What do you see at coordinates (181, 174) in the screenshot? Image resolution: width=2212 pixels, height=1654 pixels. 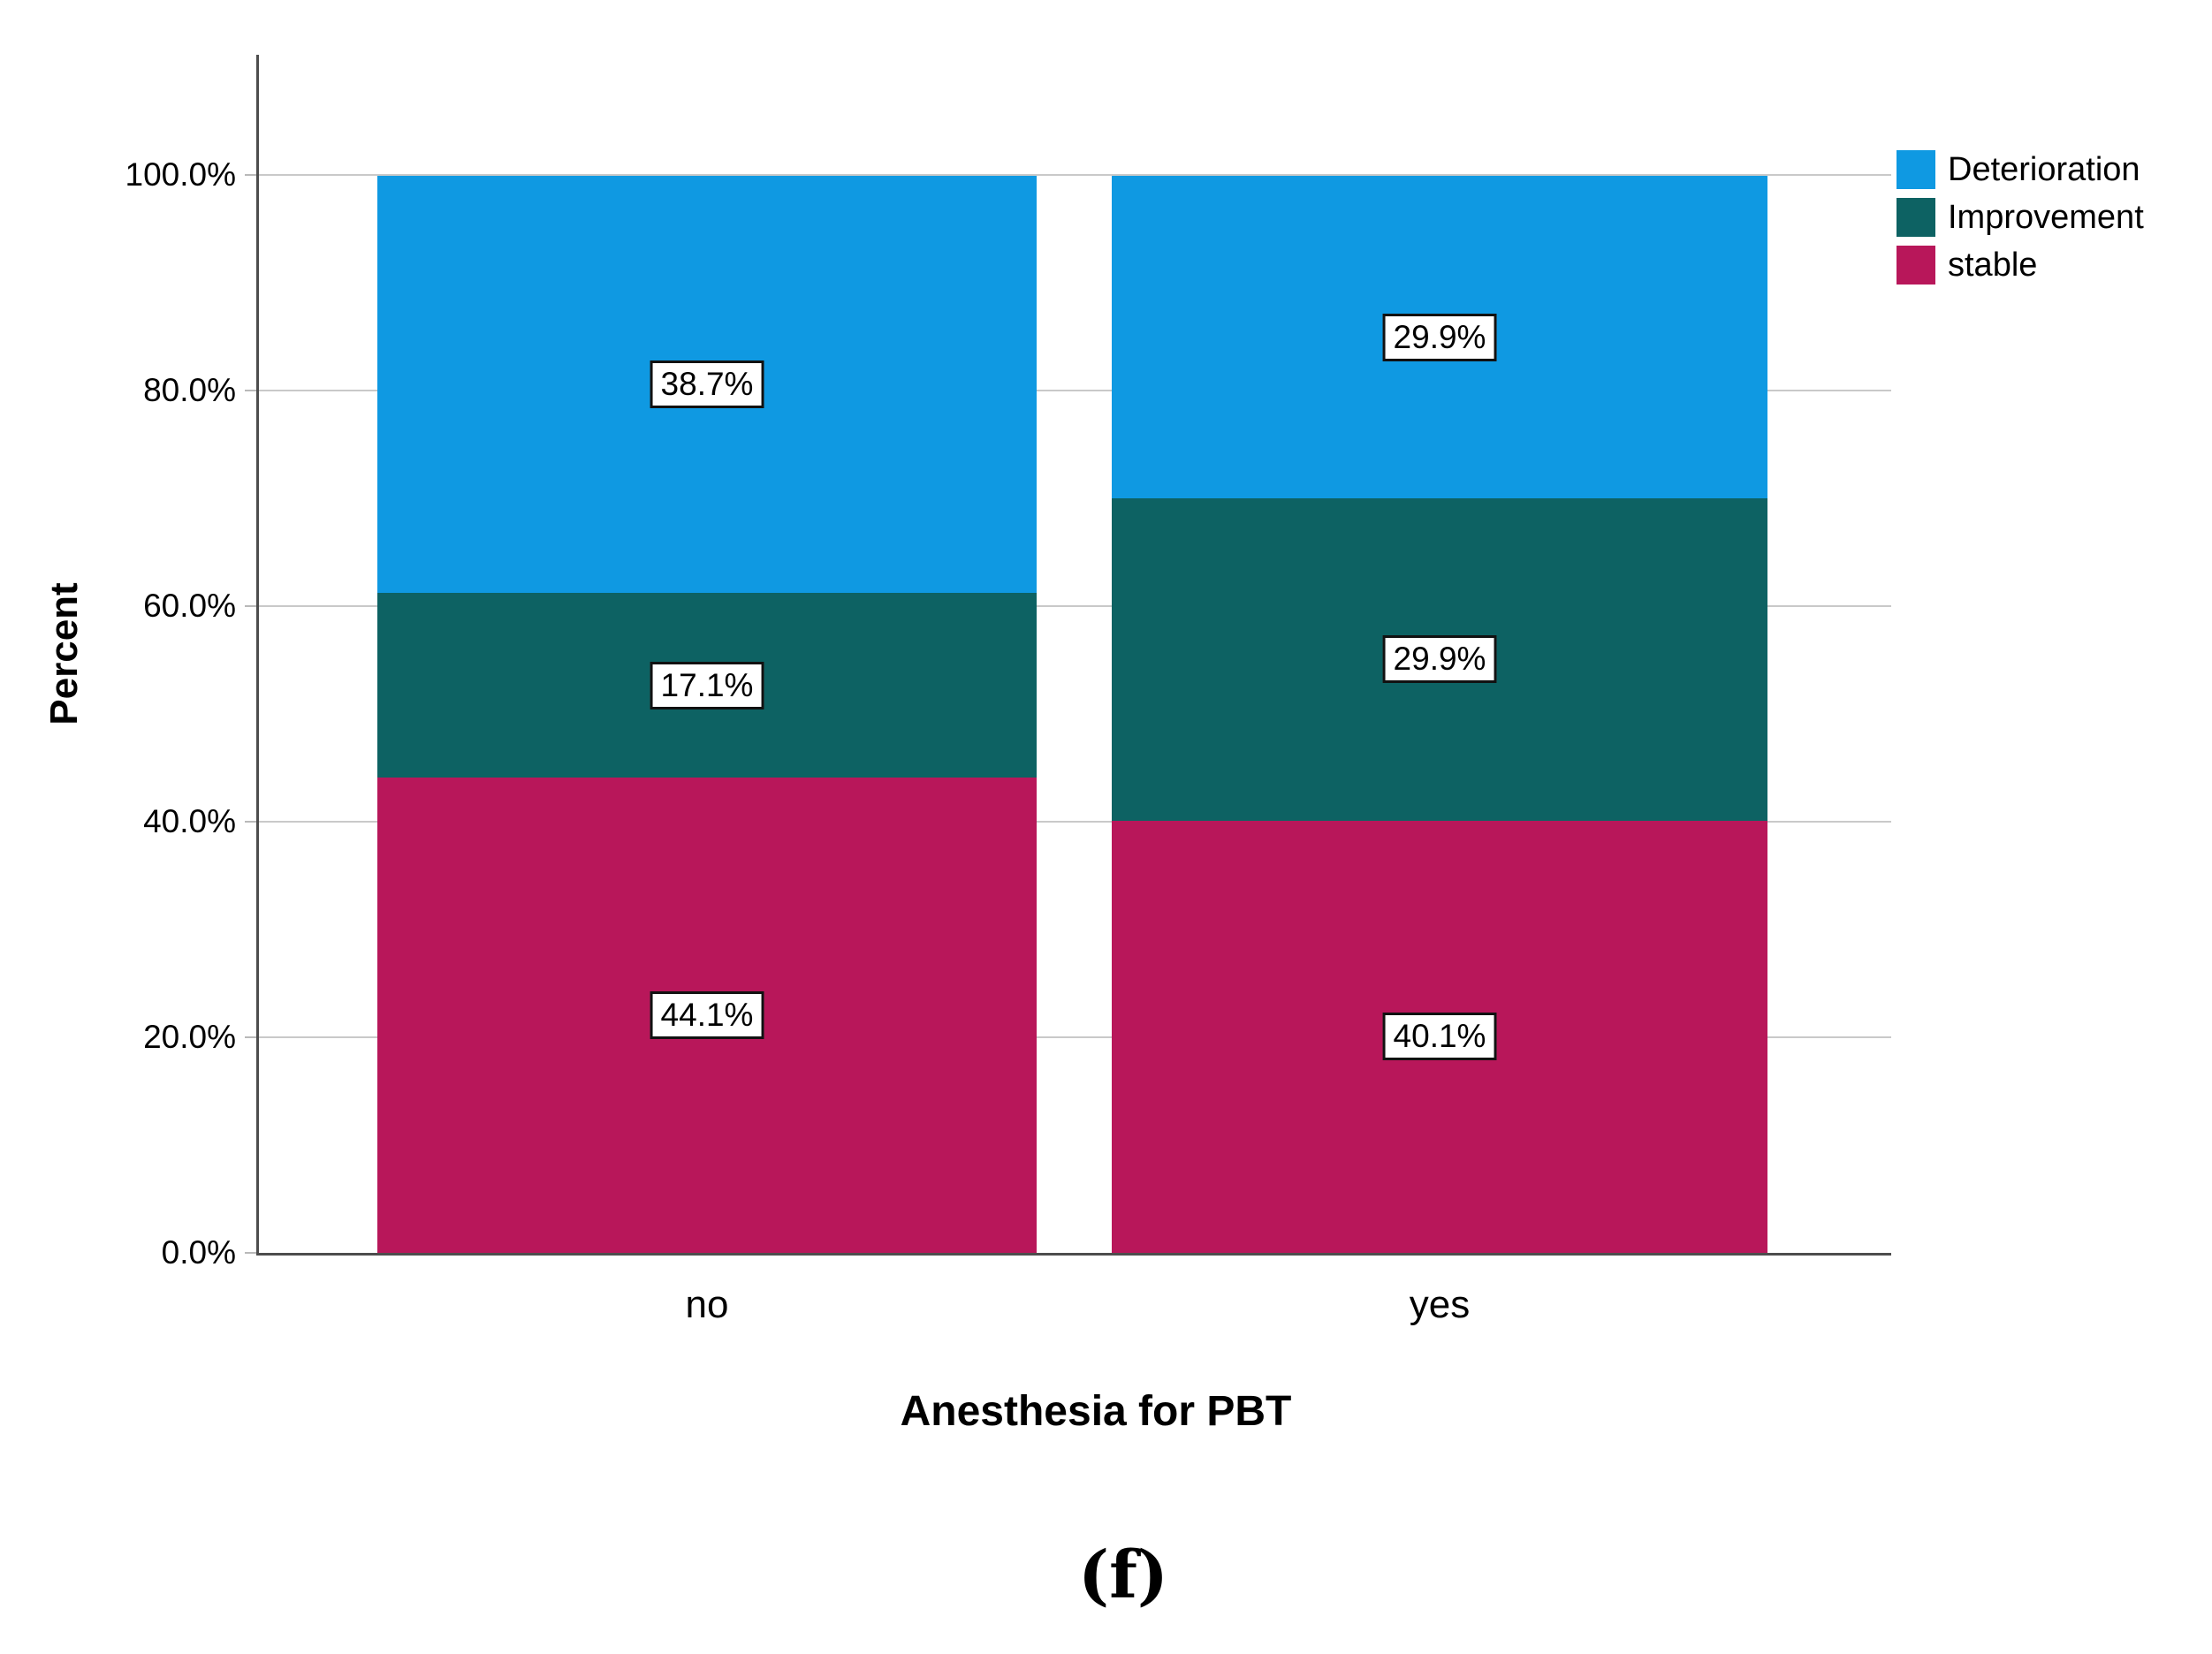 I see `y-tick-label: 100.0%` at bounding box center [181, 174].